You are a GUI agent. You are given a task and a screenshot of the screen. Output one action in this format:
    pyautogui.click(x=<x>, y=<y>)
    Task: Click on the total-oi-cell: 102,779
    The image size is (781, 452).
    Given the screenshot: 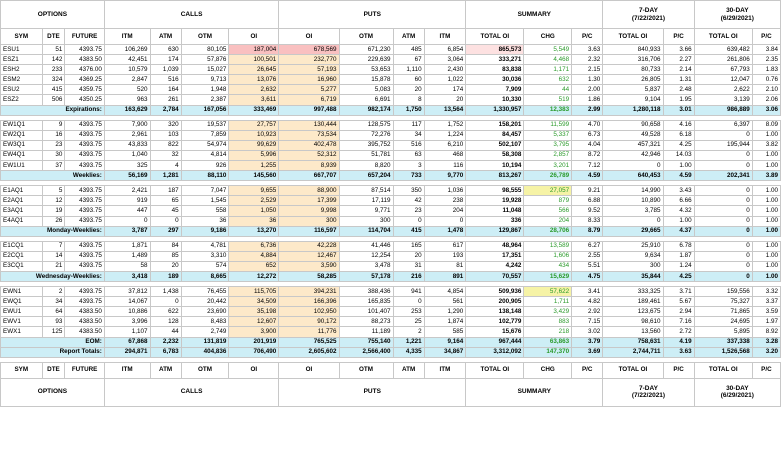 What is the action you would take?
    pyautogui.click(x=495, y=322)
    